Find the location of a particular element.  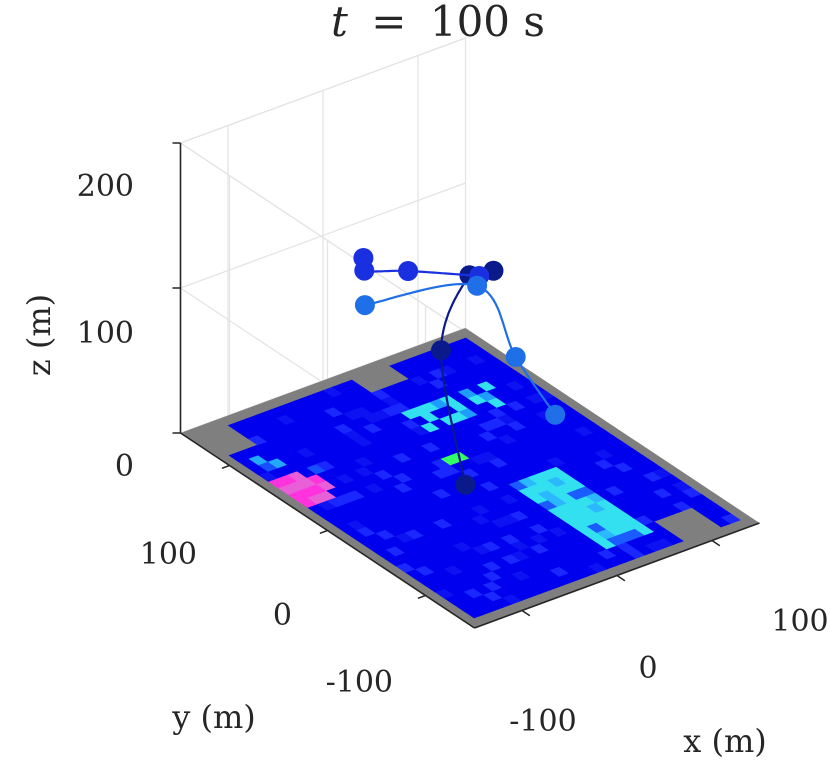

trajectory-series is located at coordinates (459, 371).